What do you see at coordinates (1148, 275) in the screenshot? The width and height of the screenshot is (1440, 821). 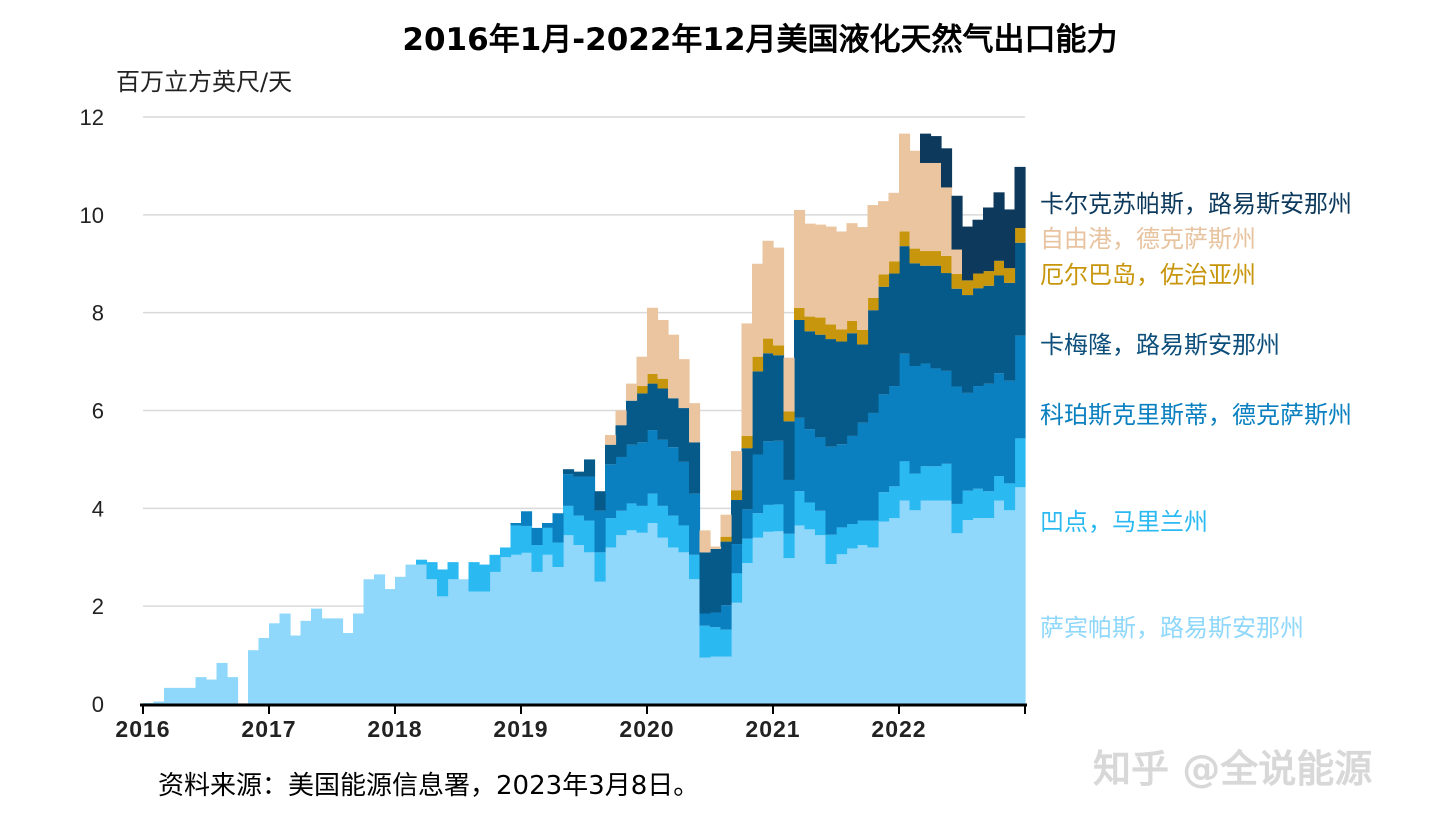 I see `label-elba-island: 厄尔巴岛，佐治亚州` at bounding box center [1148, 275].